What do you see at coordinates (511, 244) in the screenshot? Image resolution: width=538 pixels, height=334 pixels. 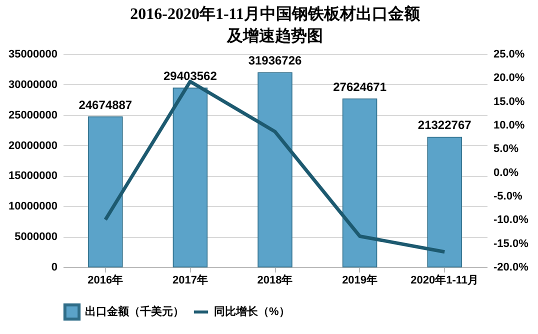 I see `y2-tick-label: -15.0%` at bounding box center [511, 244].